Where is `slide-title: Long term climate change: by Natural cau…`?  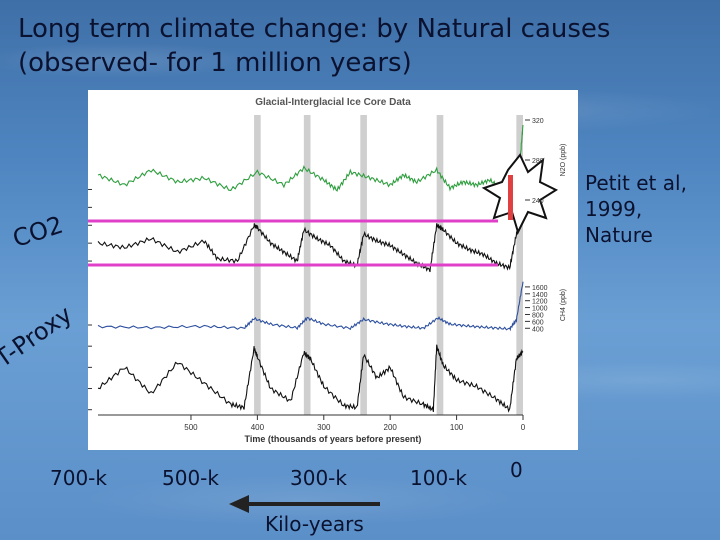
slide-title: Long term climate change: by Natural cau… is located at coordinates (363, 46).